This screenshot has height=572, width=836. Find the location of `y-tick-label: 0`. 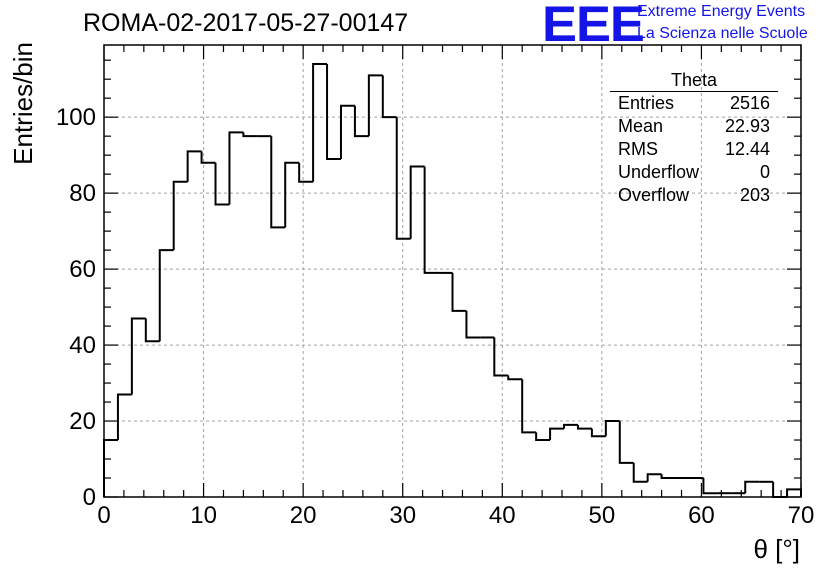

y-tick-label: 0 is located at coordinates (89, 497).